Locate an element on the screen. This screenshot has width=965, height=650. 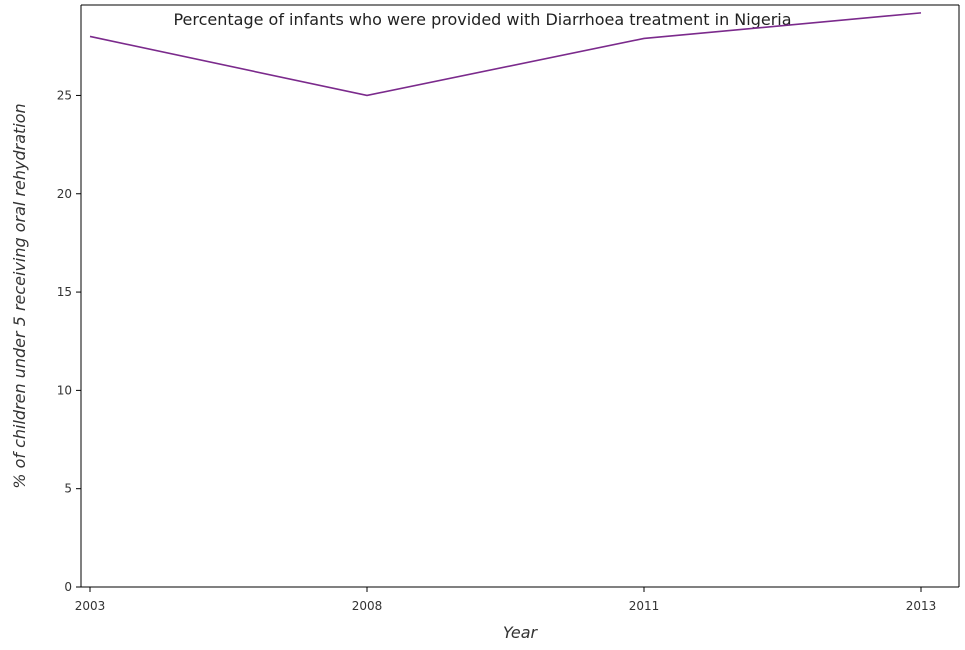
y-ticks: 0 5 10 15 20 25 is located at coordinates (69, 341).